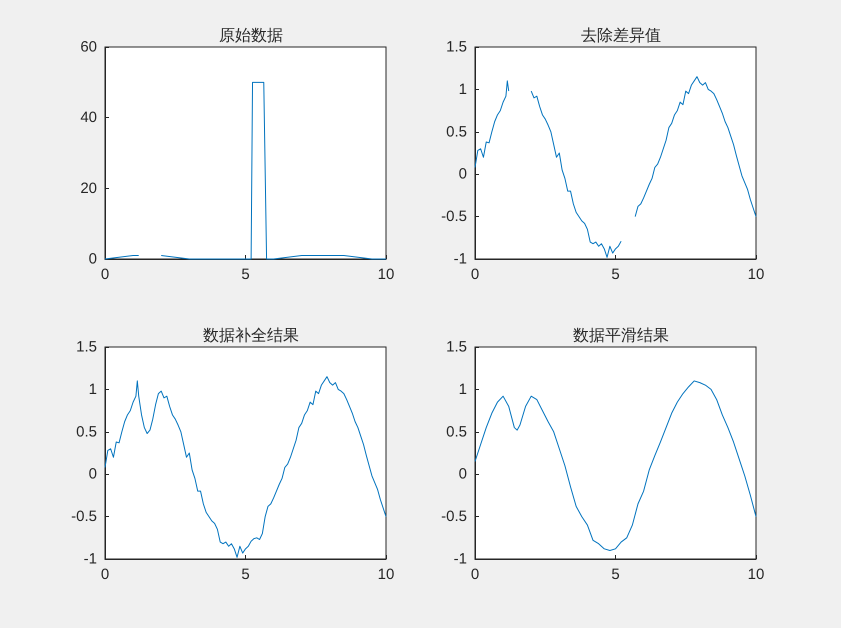 The image size is (841, 628). Describe the element at coordinates (88, 188) in the screenshot. I see `y-tick-label: 20` at that location.